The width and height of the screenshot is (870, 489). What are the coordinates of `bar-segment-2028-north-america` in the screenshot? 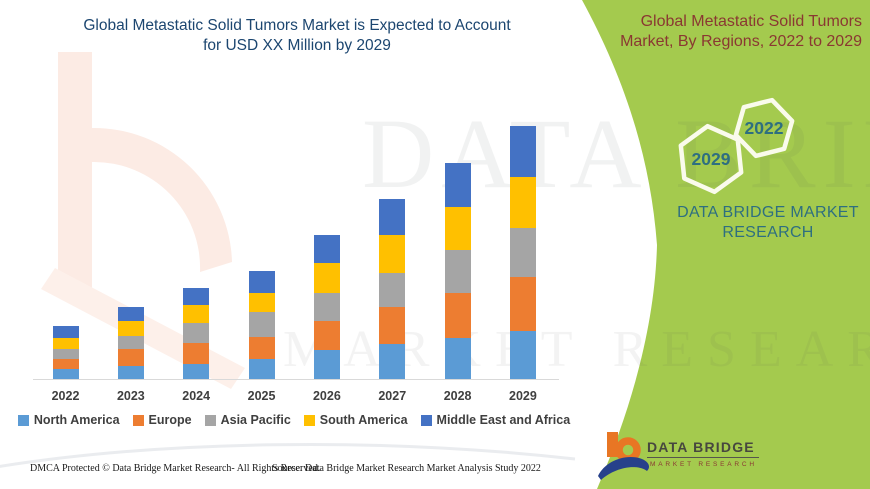 It's located at (457, 359).